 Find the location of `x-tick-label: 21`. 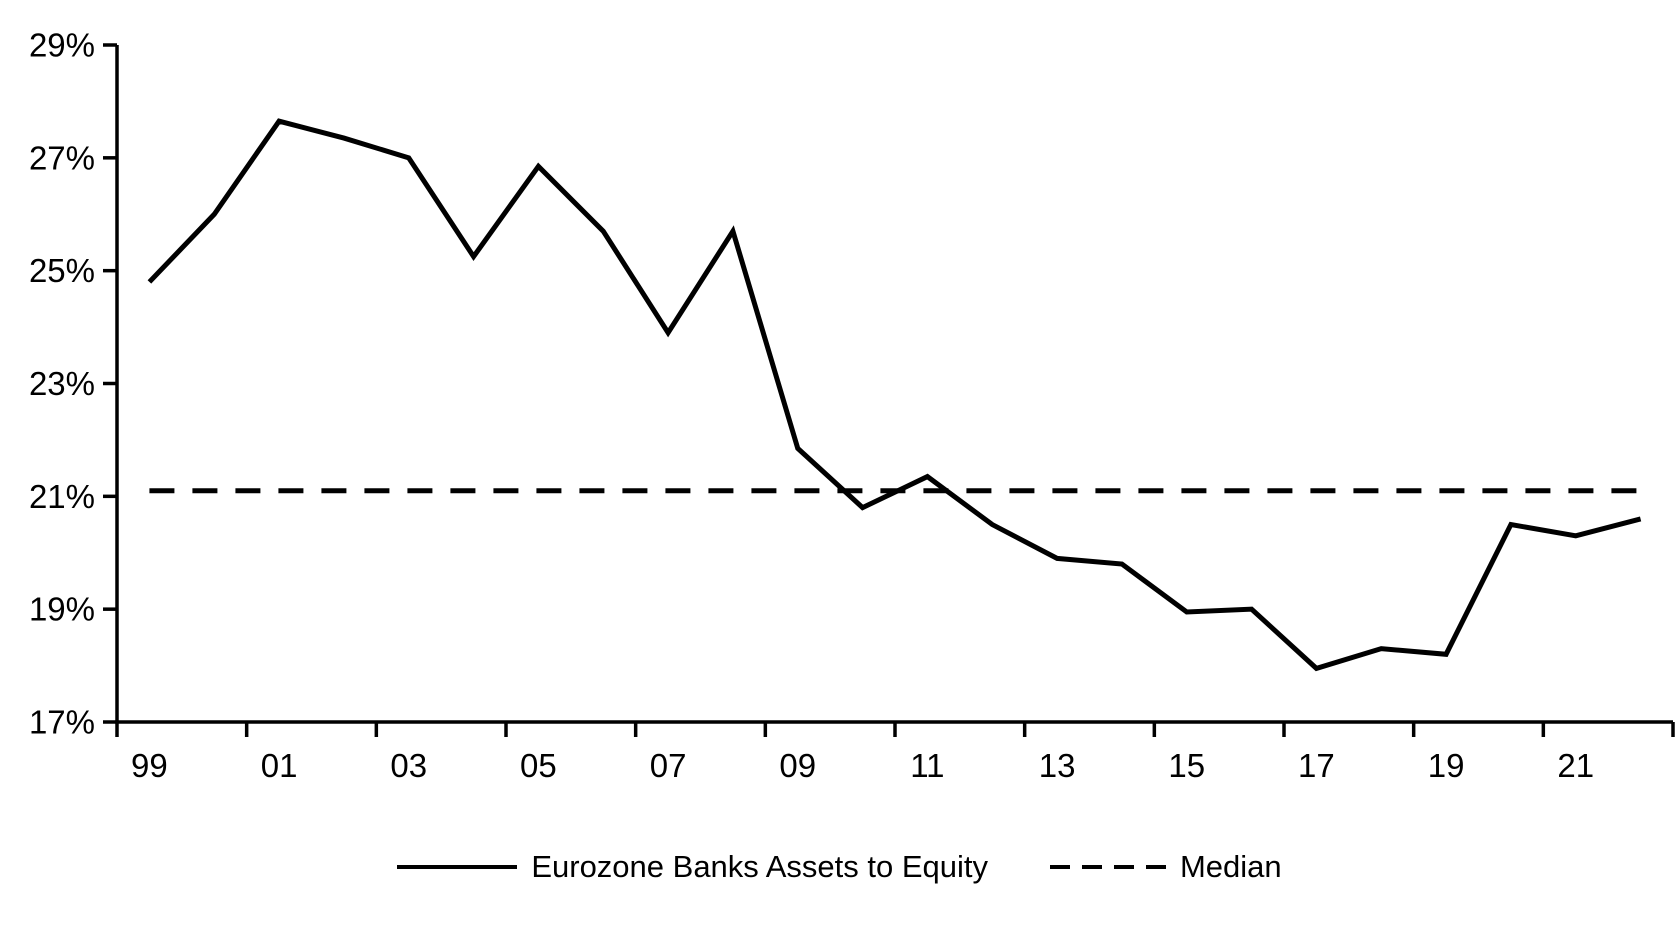

x-tick-label: 21 is located at coordinates (1575, 765).